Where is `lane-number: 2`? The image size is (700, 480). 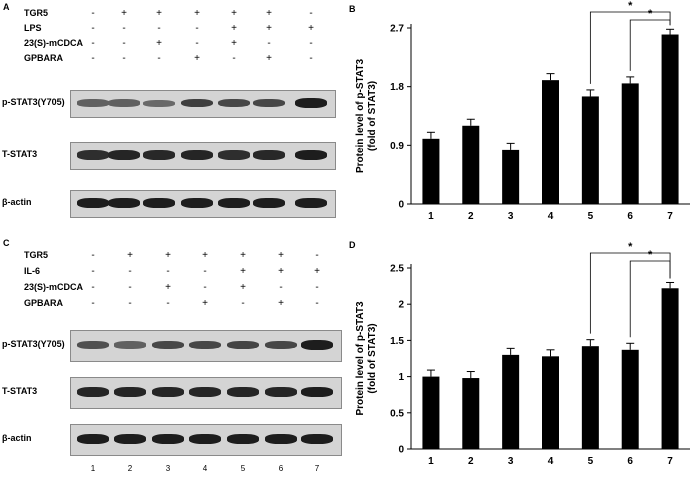
lane-number: 2 is located at coordinates (130, 468).